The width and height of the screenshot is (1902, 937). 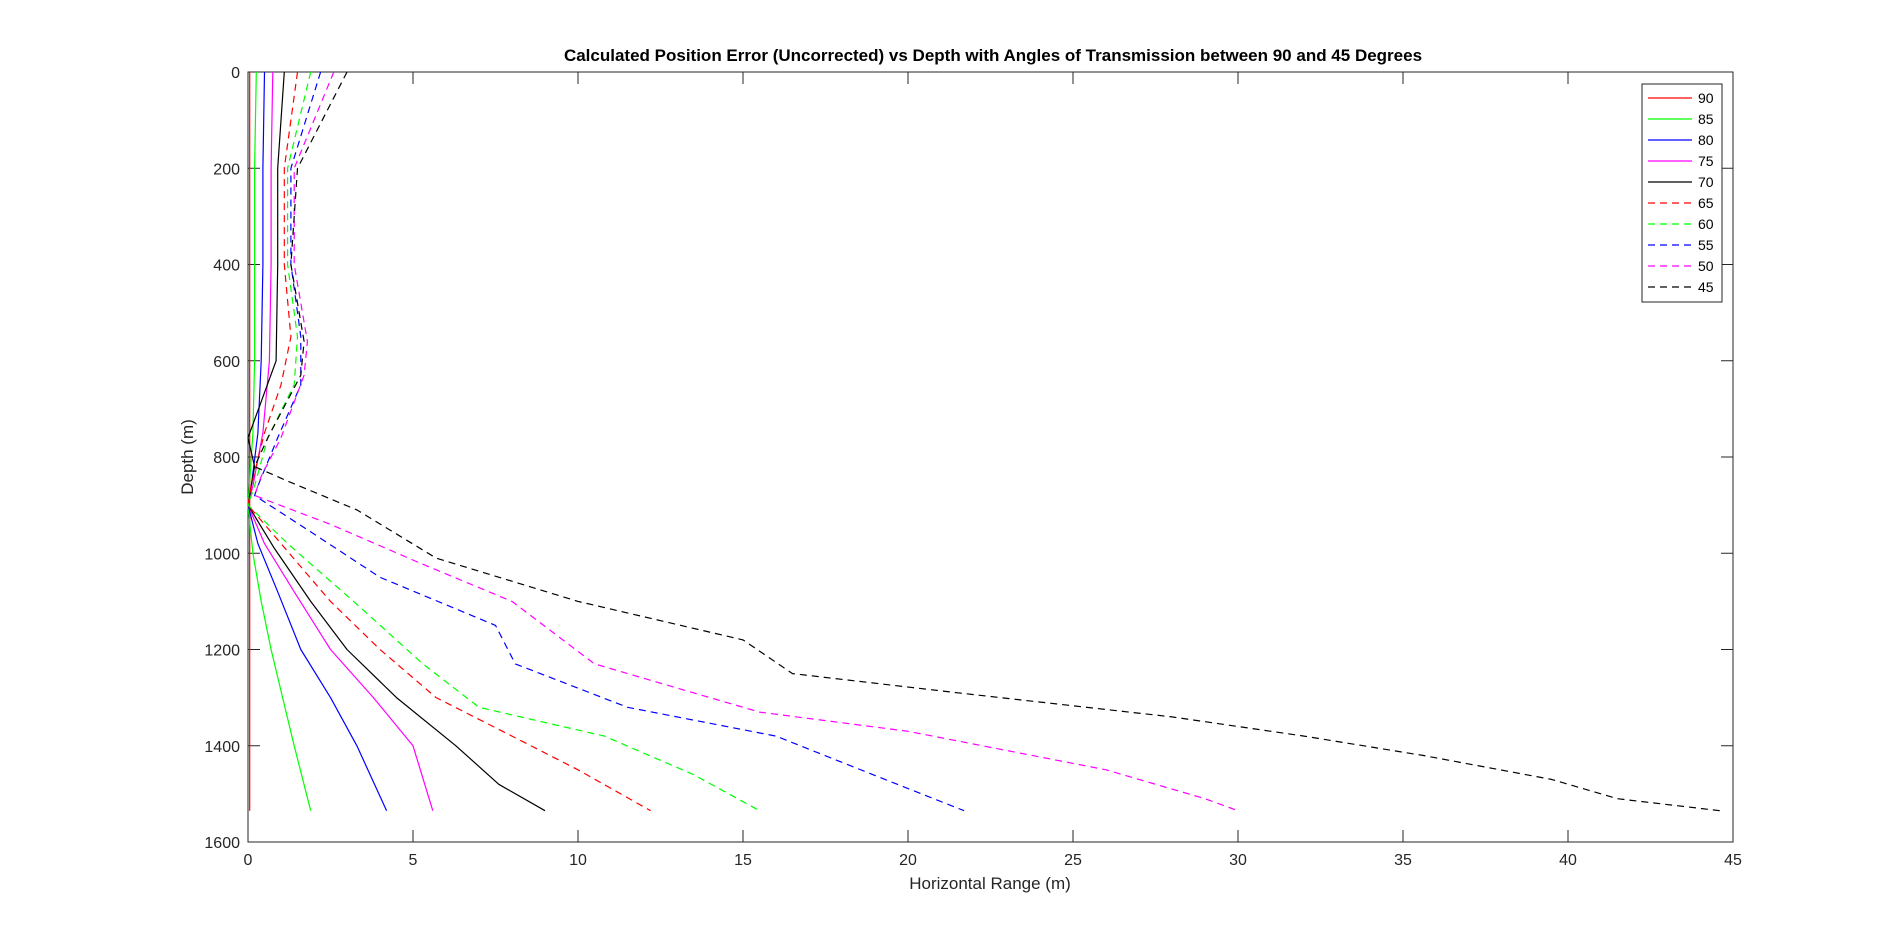 What do you see at coordinates (1706, 98) in the screenshot?
I see `legend-label: 90` at bounding box center [1706, 98].